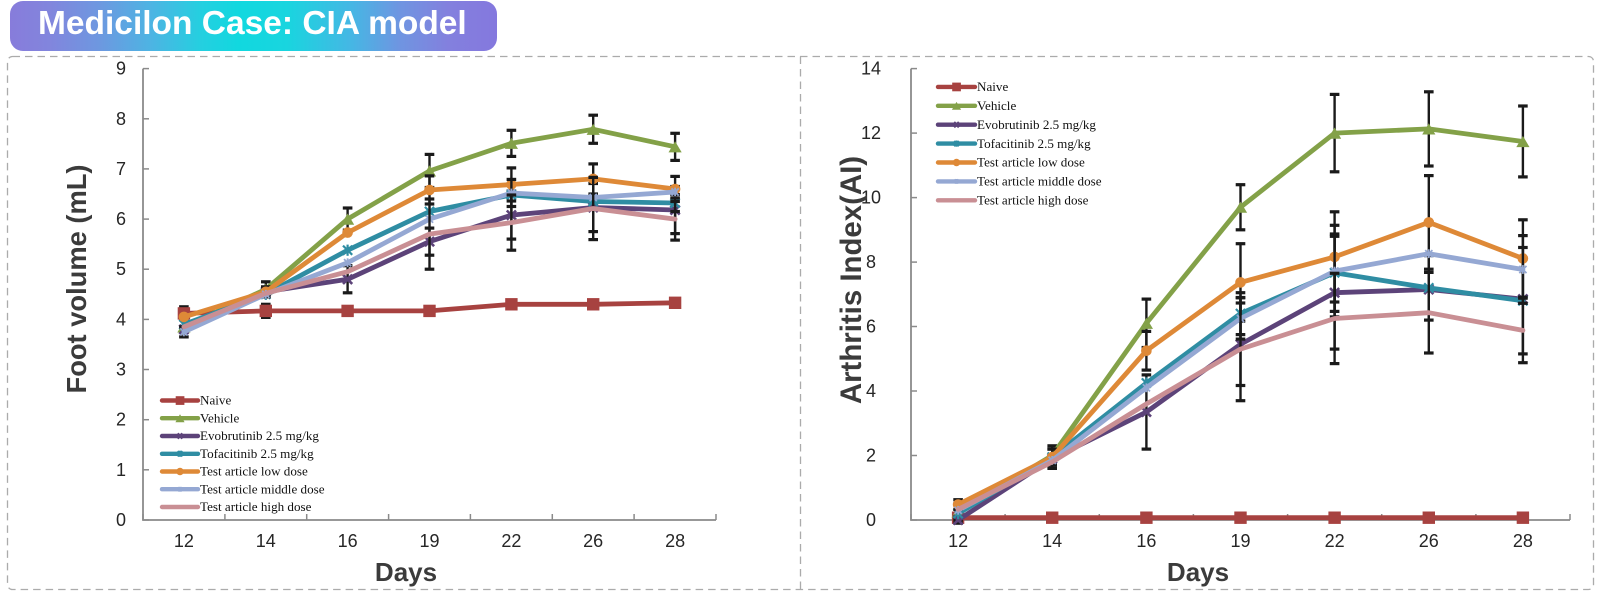 The width and height of the screenshot is (1602, 600). What do you see at coordinates (121, 269) in the screenshot?
I see `svg-text: 5` at bounding box center [121, 269].